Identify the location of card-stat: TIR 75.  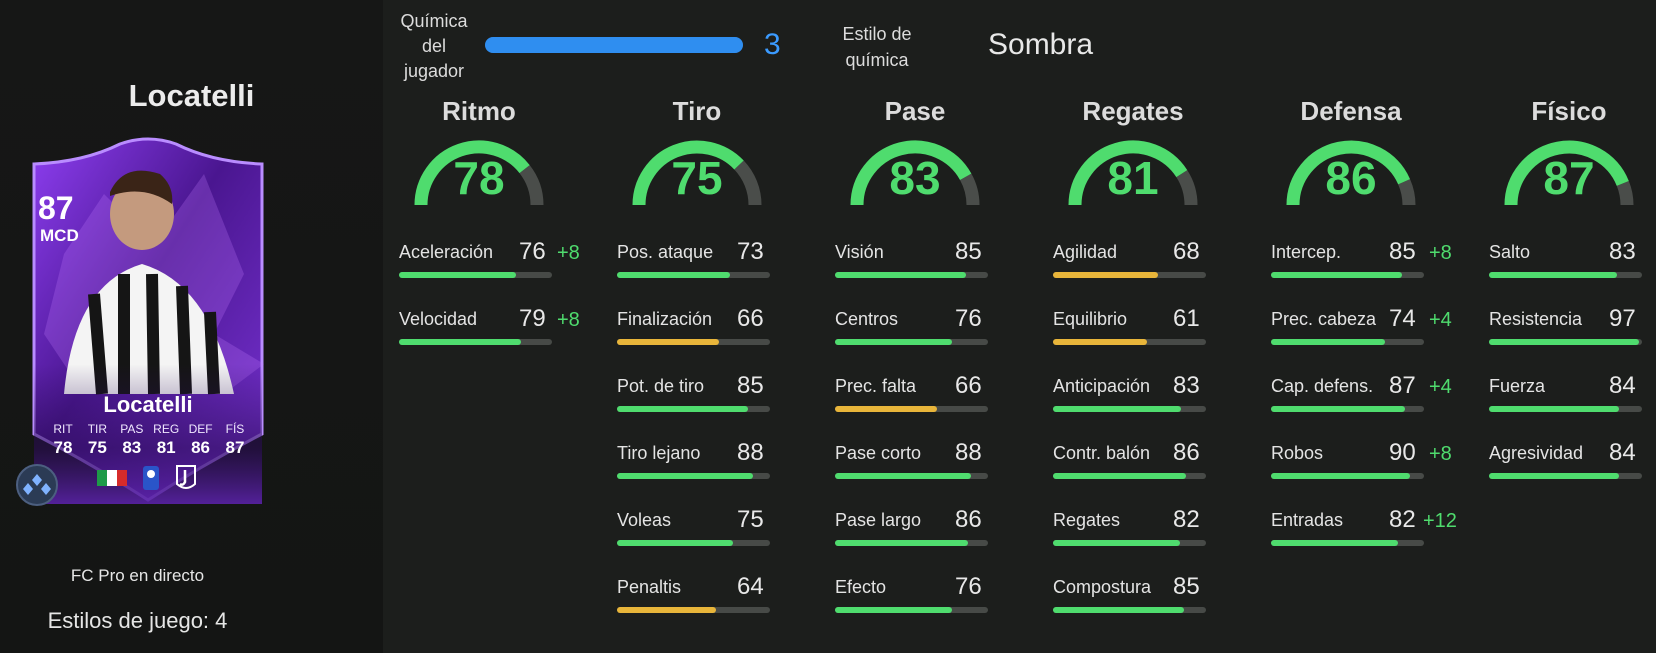
(97, 440).